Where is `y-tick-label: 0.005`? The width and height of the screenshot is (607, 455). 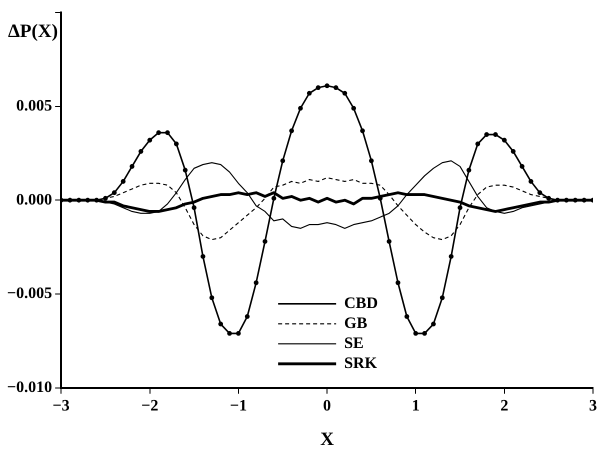 y-tick-label: 0.005 is located at coordinates (34, 106).